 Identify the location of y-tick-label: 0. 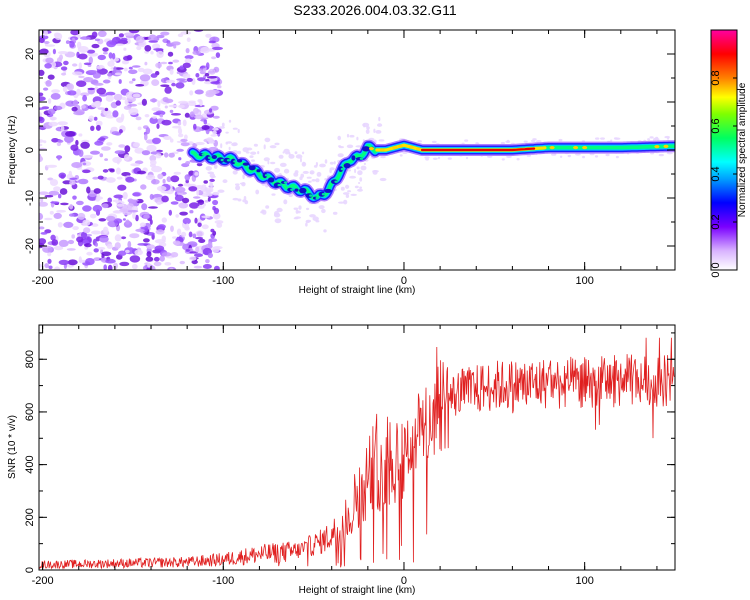
(30, 570).